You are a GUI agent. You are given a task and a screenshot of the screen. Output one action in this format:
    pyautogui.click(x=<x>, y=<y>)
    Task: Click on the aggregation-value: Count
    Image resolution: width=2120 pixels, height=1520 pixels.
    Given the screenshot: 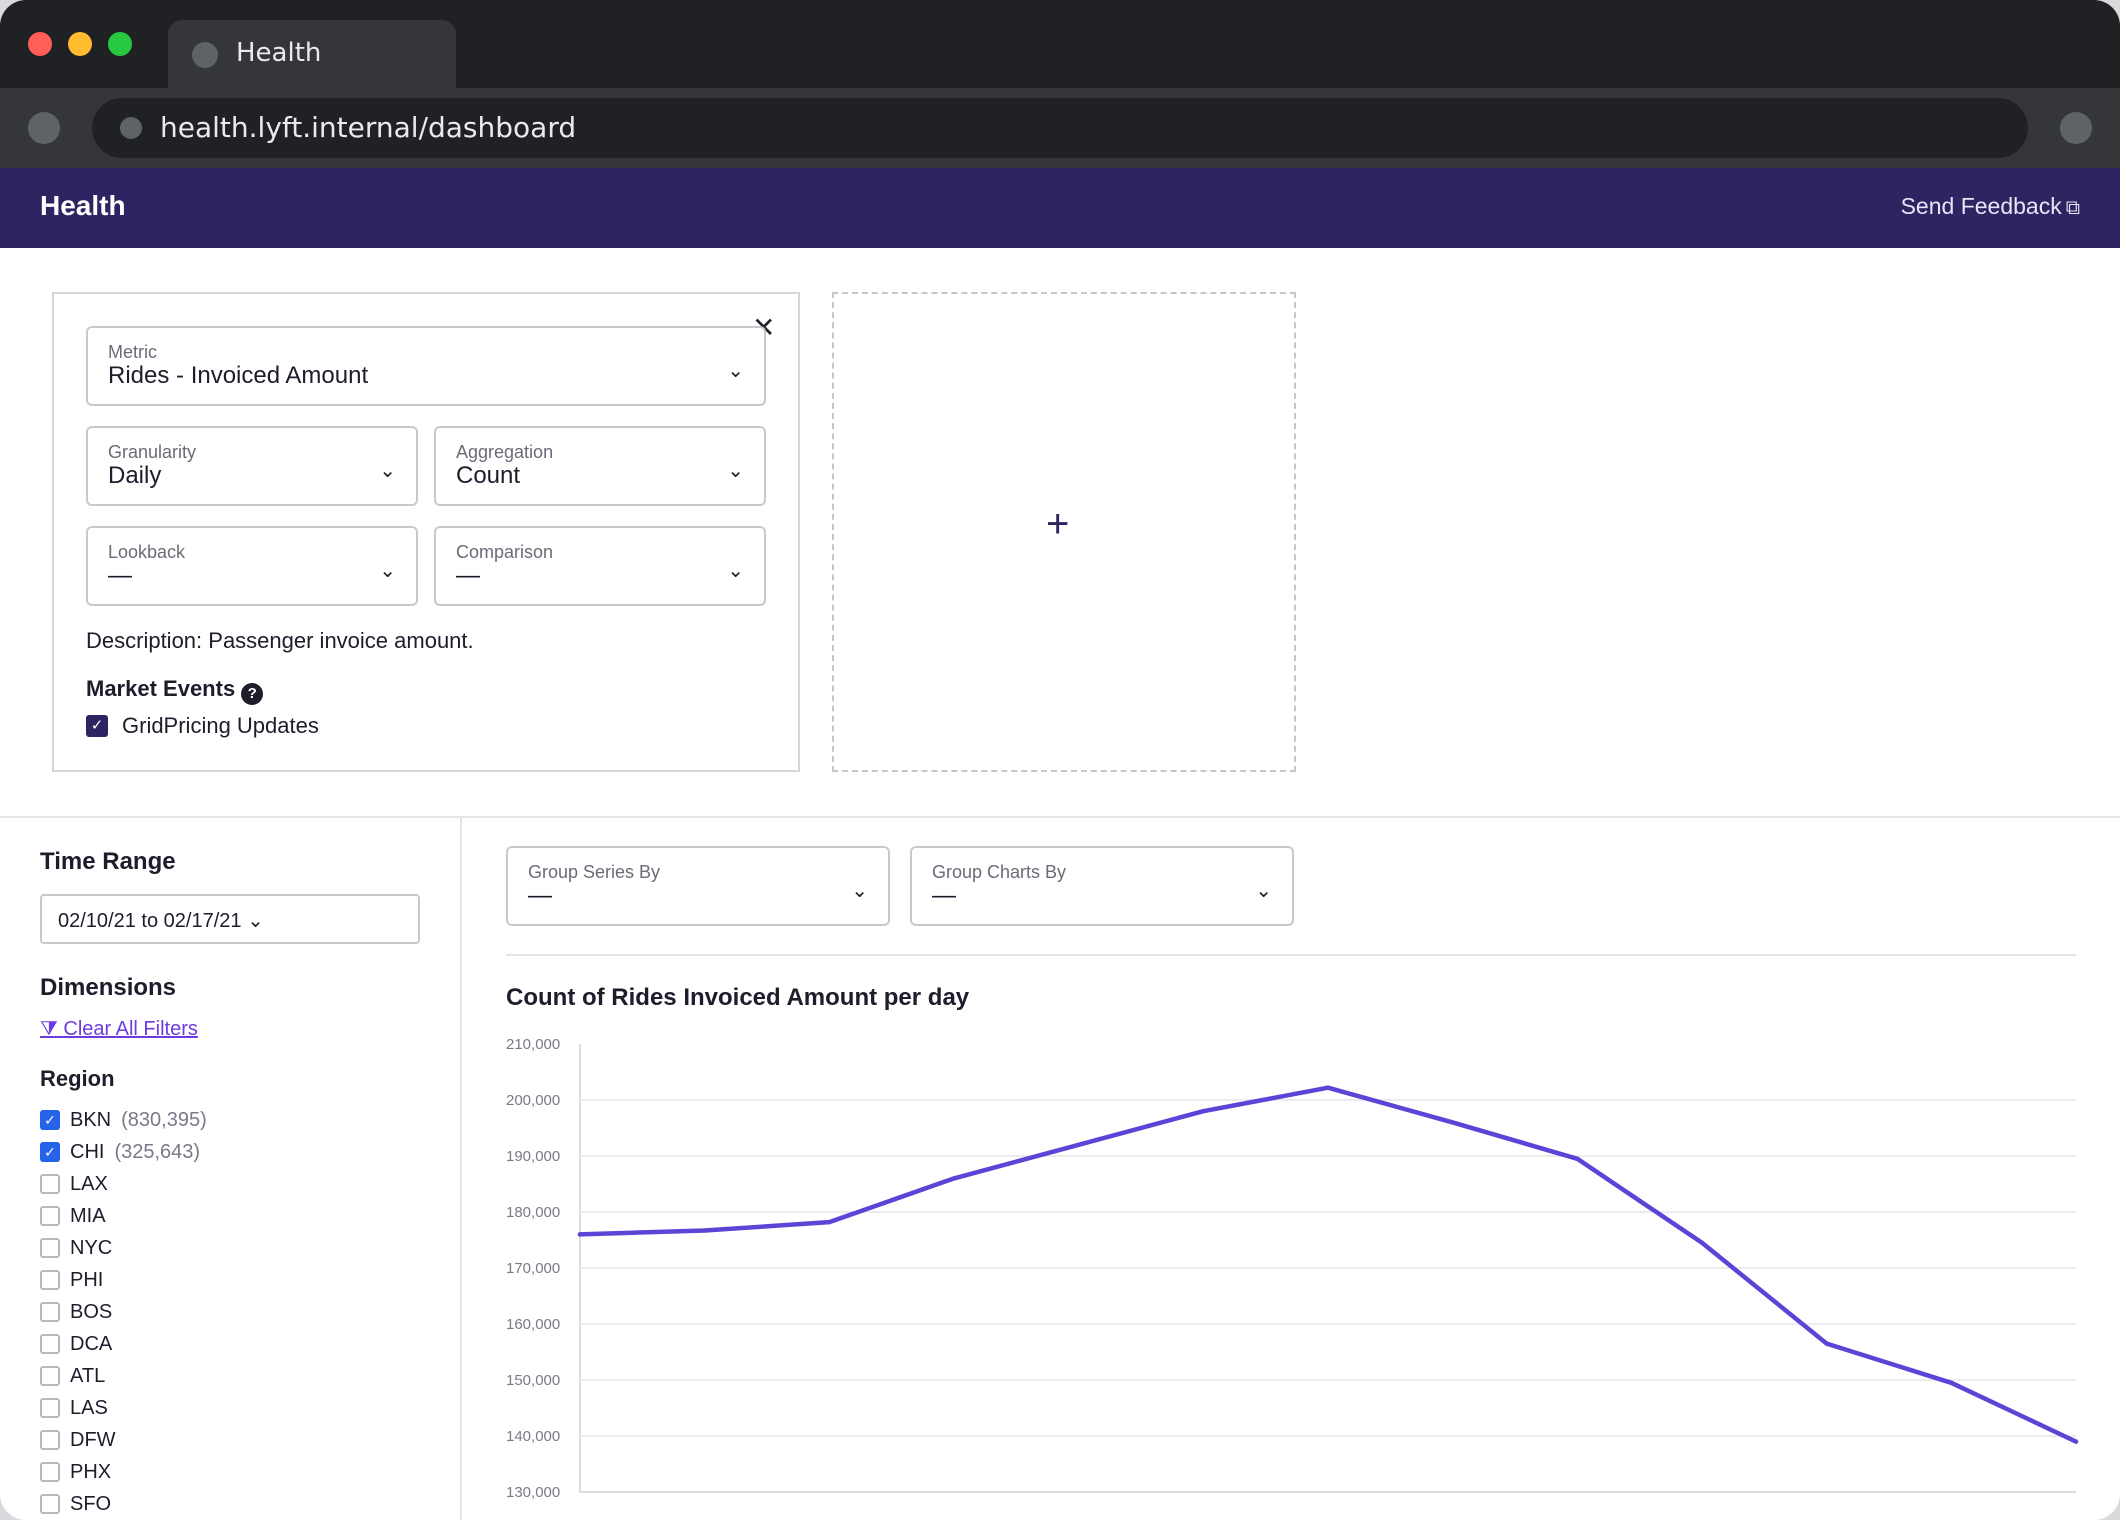 What is the action you would take?
    pyautogui.click(x=488, y=475)
    